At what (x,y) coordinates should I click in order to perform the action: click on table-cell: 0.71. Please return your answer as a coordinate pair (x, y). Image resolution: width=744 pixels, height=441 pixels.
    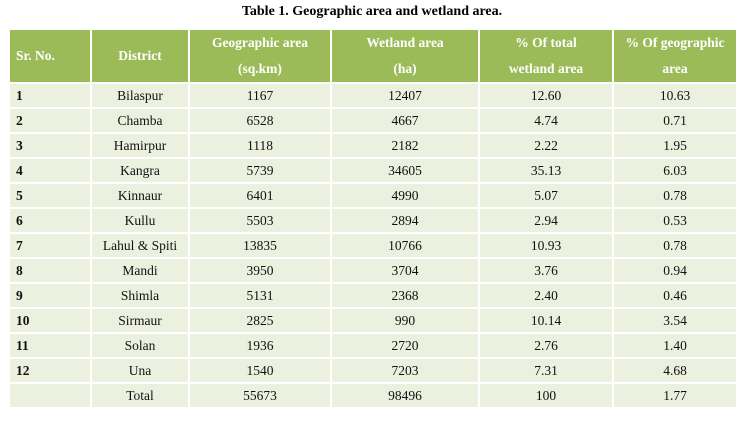
    Looking at the image, I should click on (675, 120).